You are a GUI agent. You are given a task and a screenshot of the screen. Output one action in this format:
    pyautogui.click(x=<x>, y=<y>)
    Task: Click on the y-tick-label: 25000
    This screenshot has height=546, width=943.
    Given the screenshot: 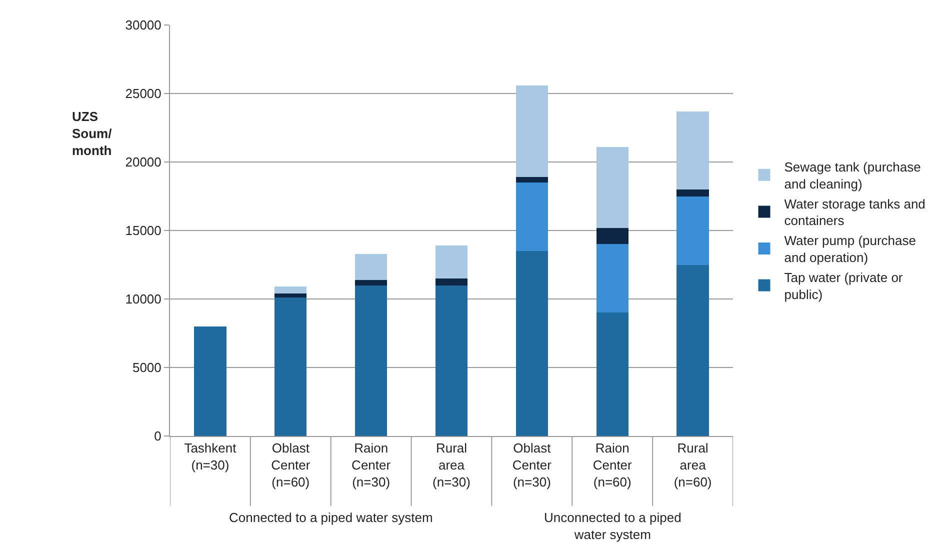 What is the action you would take?
    pyautogui.click(x=143, y=94)
    